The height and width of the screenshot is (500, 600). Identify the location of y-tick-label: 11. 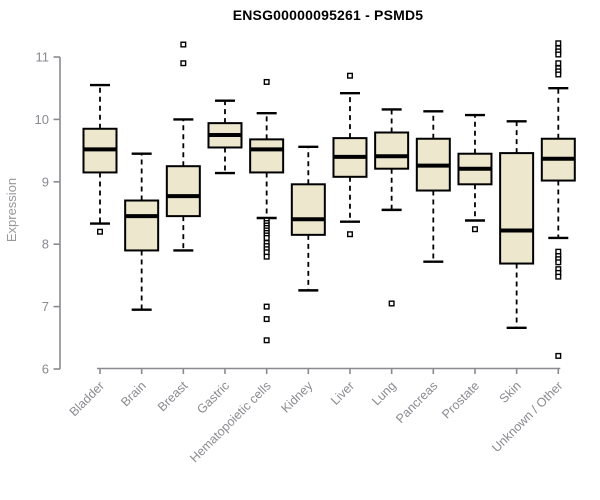
(43, 57).